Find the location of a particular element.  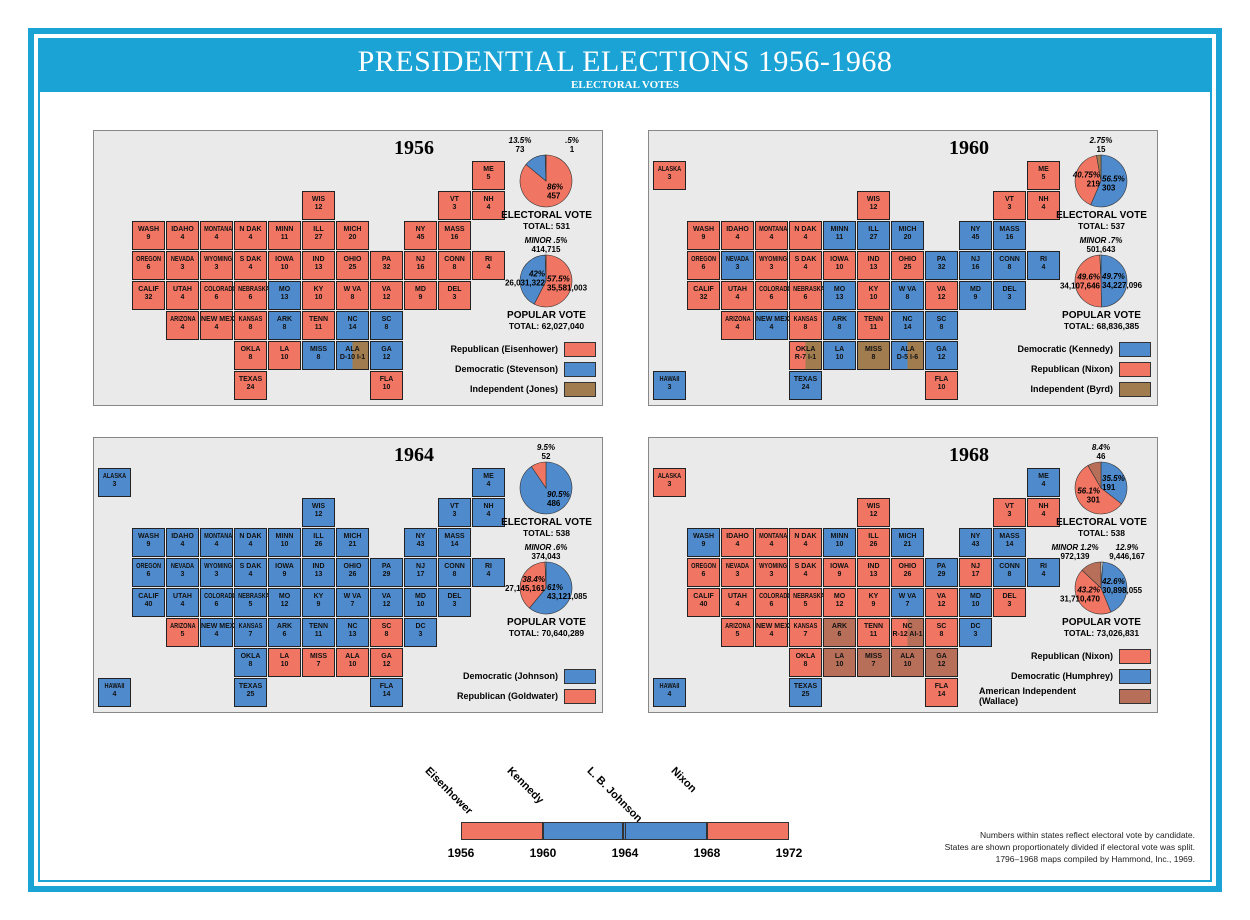

state-name: CALIF is located at coordinates (703, 596).